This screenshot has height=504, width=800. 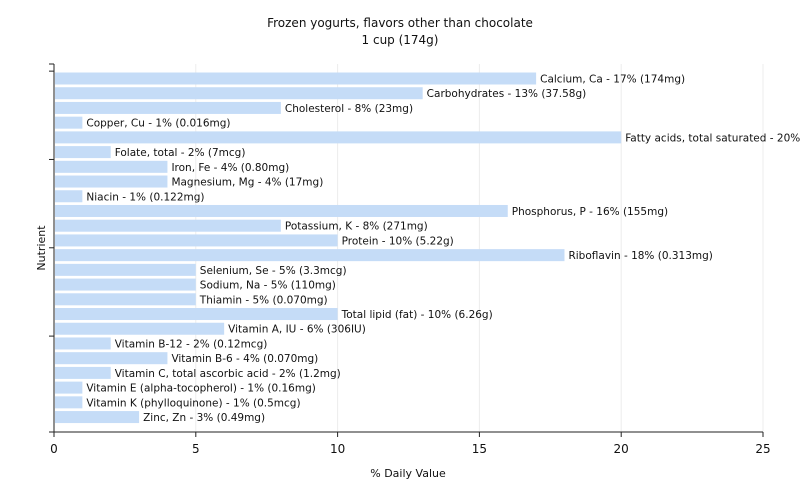 What do you see at coordinates (268, 286) in the screenshot?
I see `bar-label-14: Sodium, Na - 5% (110mg)` at bounding box center [268, 286].